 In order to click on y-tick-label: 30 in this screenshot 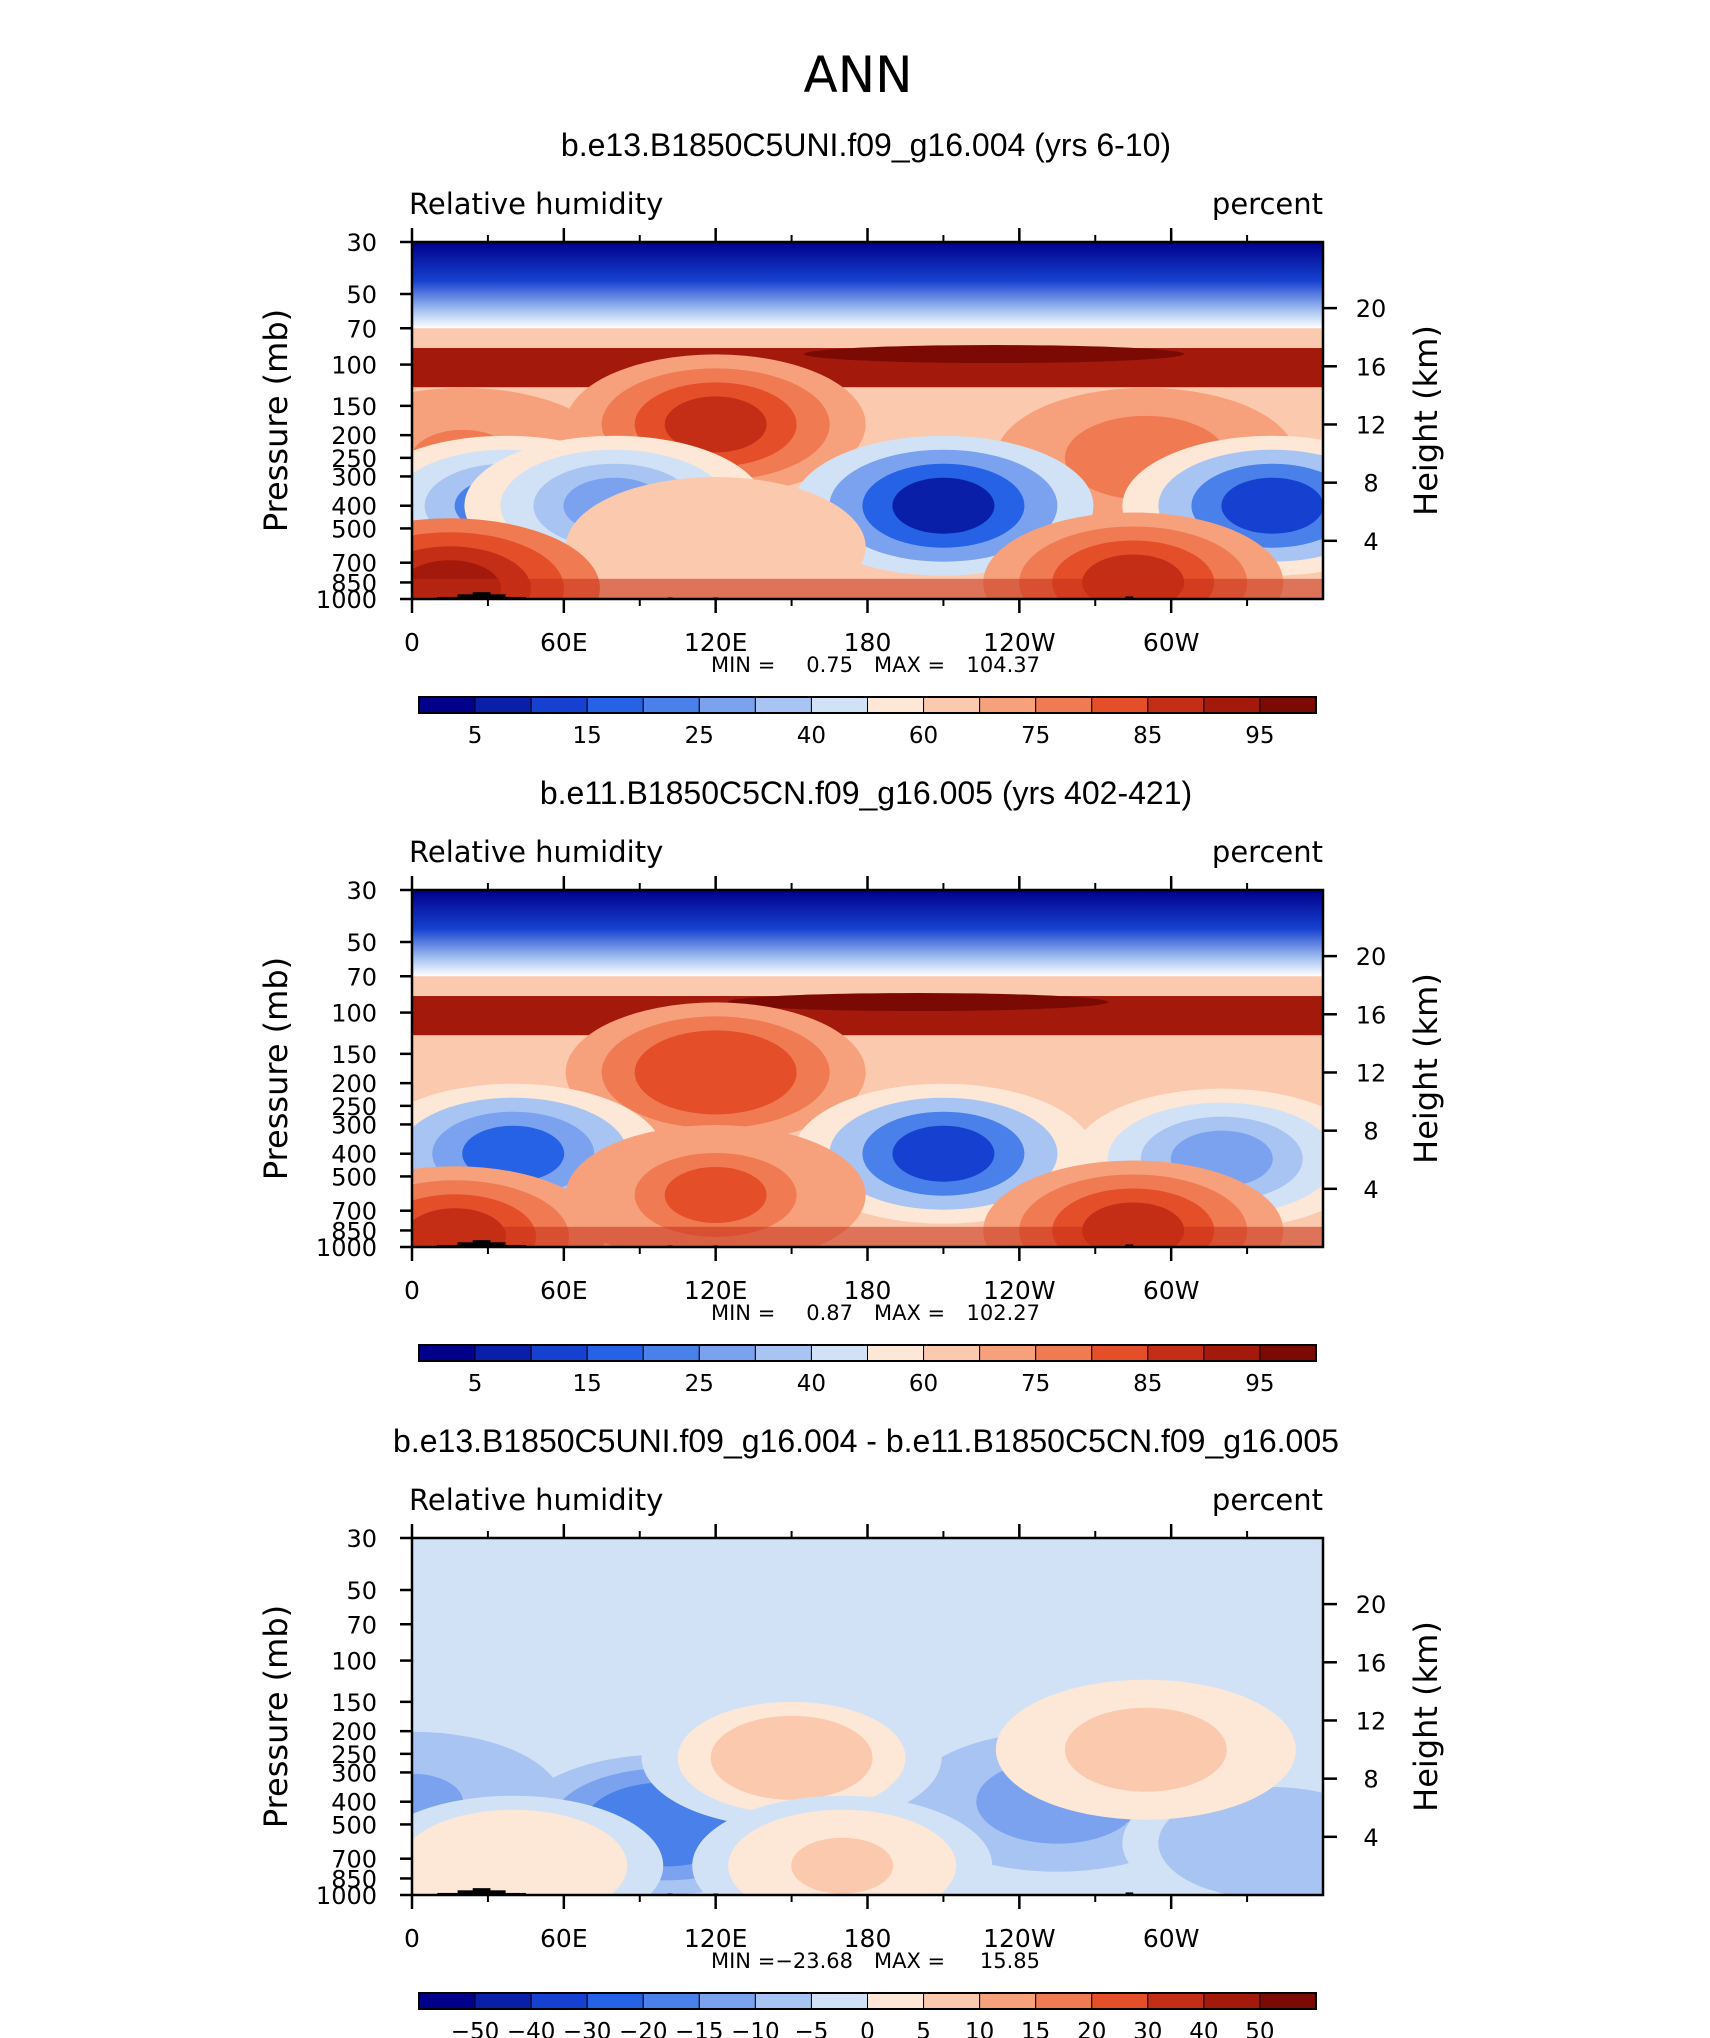, I will do `click(361, 1539)`.